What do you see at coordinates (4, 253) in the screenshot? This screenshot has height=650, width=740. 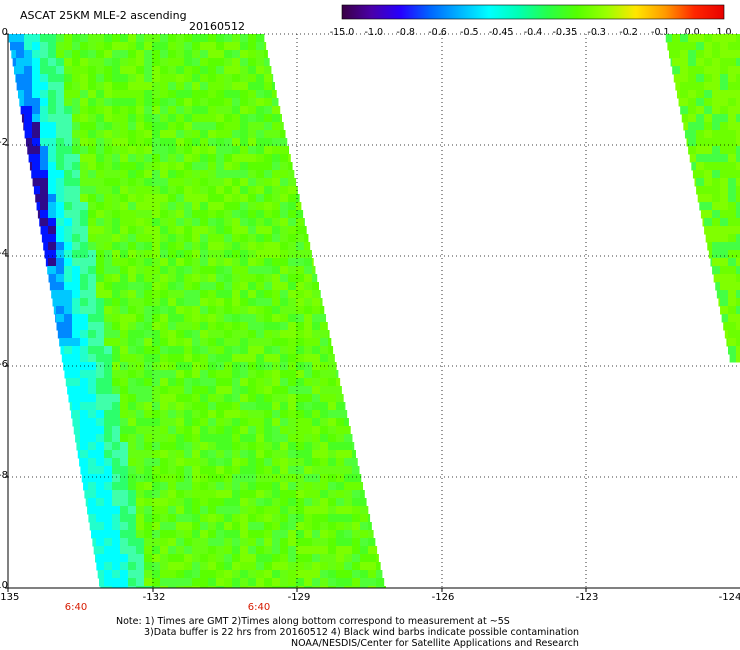 I see `y-tick-label: -4` at bounding box center [4, 253].